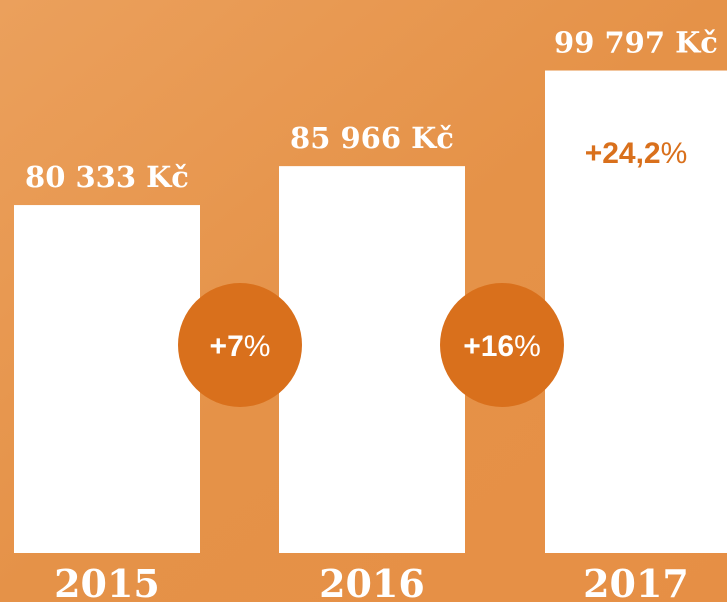 This screenshot has width=727, height=602. I want to click on change-label: +7%, so click(240, 346).